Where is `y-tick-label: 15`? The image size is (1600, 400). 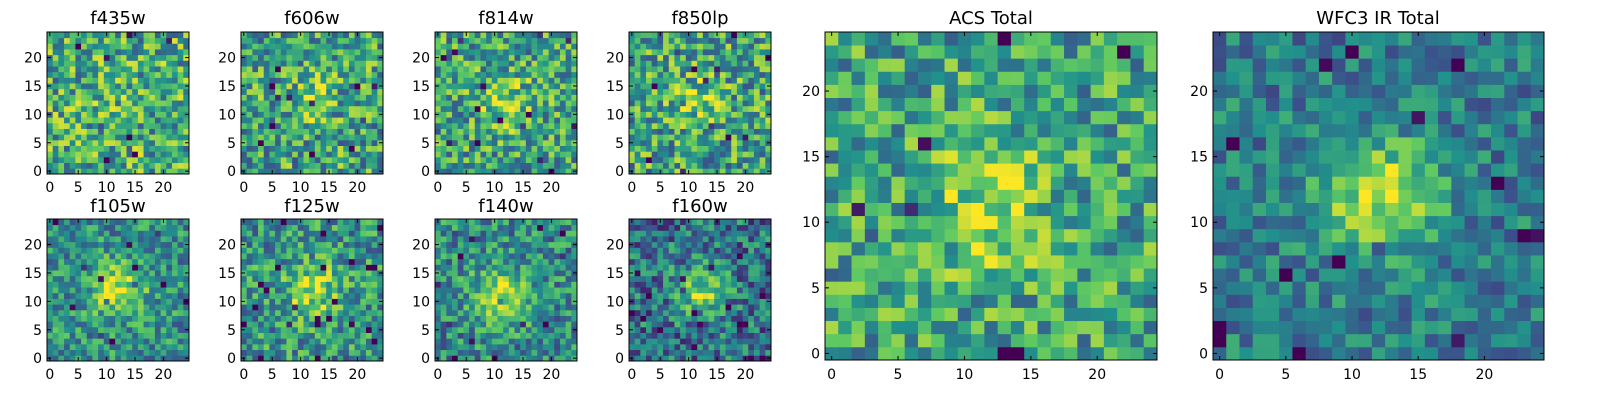 y-tick-label: 15 is located at coordinates (227, 274).